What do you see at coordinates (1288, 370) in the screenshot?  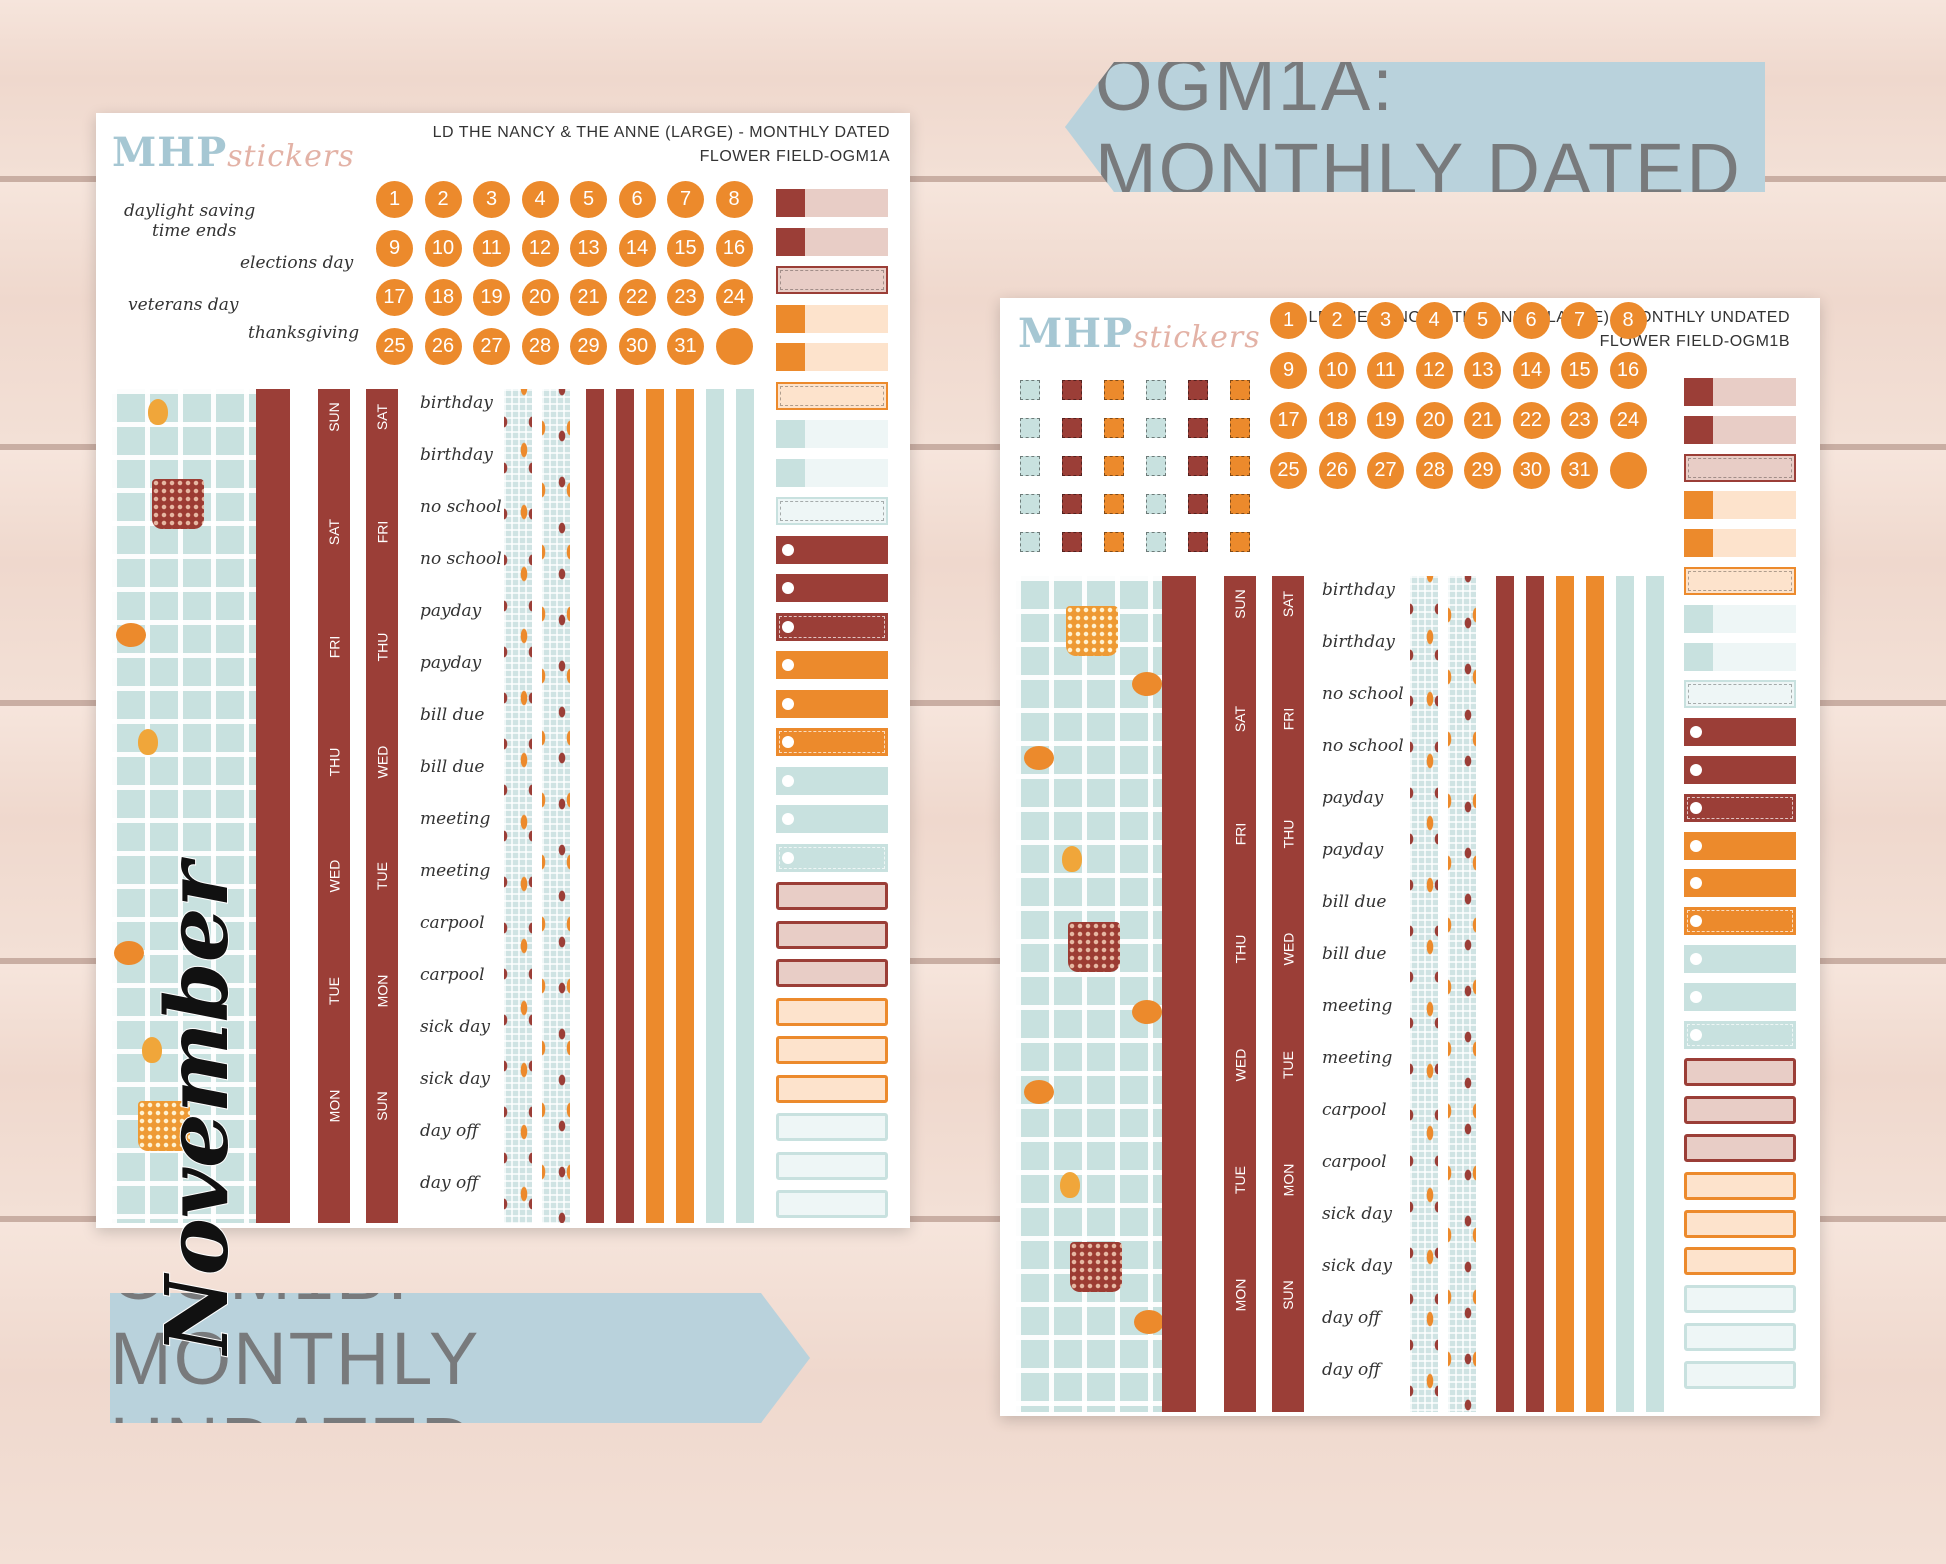 I see `date-circle: 9` at bounding box center [1288, 370].